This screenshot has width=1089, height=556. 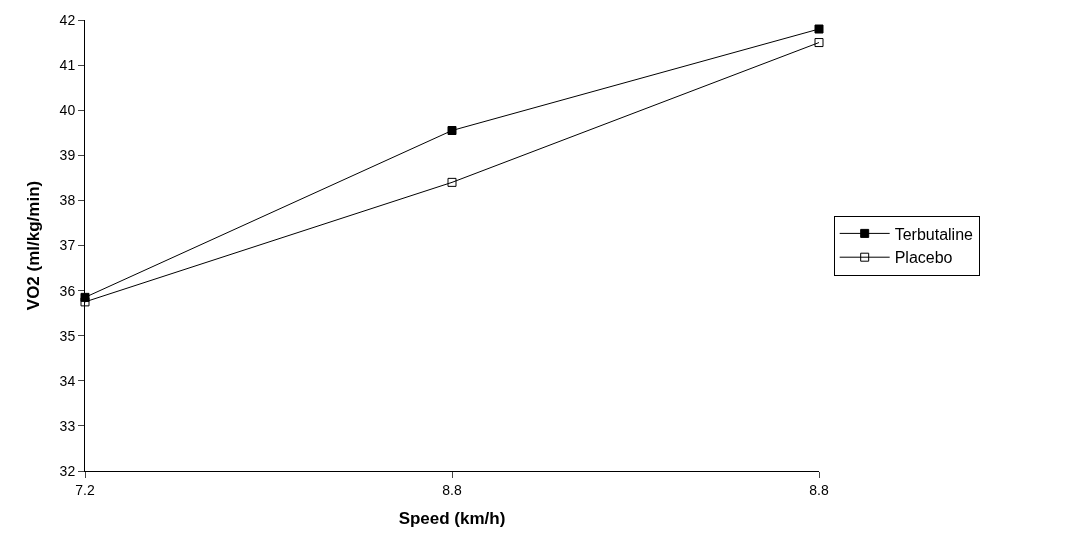 I want to click on y-tick-label: 42, so click(x=67, y=19).